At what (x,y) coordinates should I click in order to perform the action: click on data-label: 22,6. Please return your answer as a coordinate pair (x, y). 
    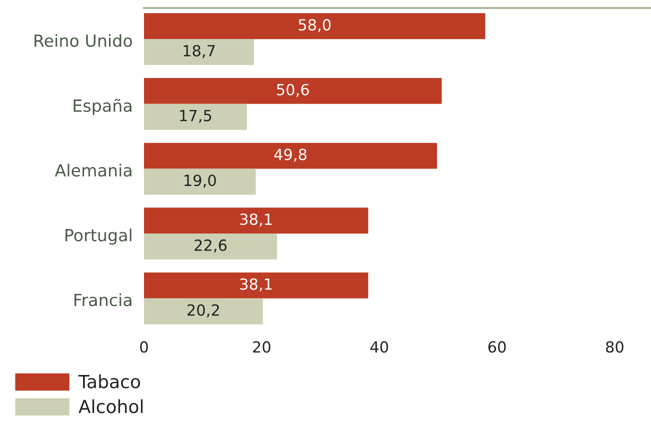
    Looking at the image, I should click on (210, 246).